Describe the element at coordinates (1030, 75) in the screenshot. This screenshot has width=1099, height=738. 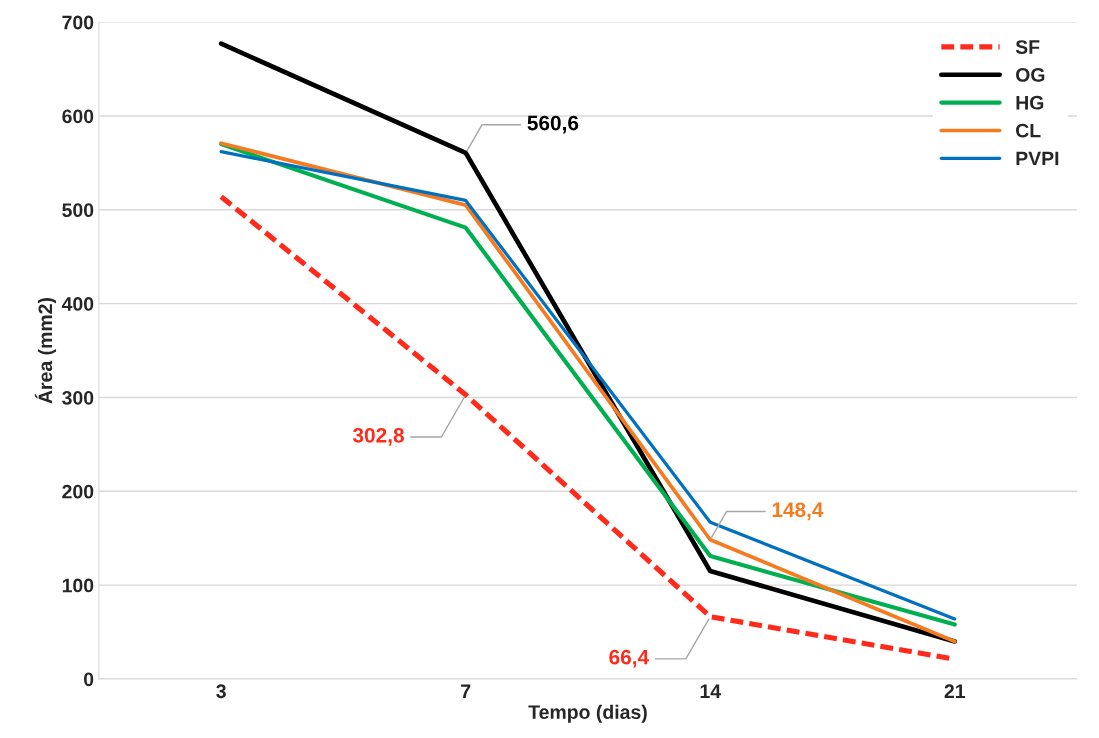
I see `legend-label: OG` at that location.